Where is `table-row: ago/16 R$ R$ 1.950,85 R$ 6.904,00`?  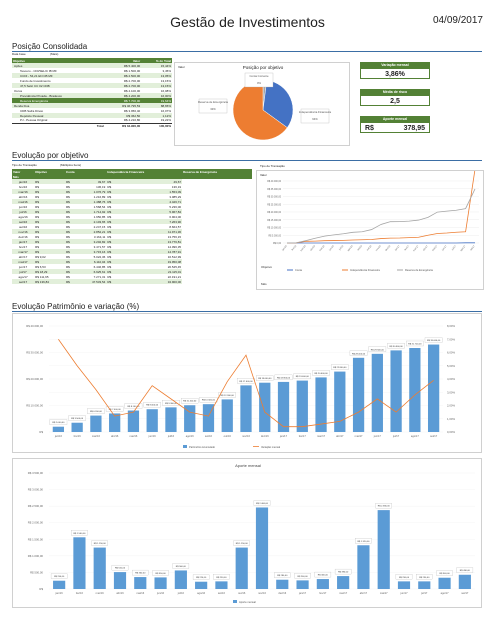 table-row: ago/16 R$ R$ 1.950,85 R$ 6.904,00 is located at coordinates (132, 216).